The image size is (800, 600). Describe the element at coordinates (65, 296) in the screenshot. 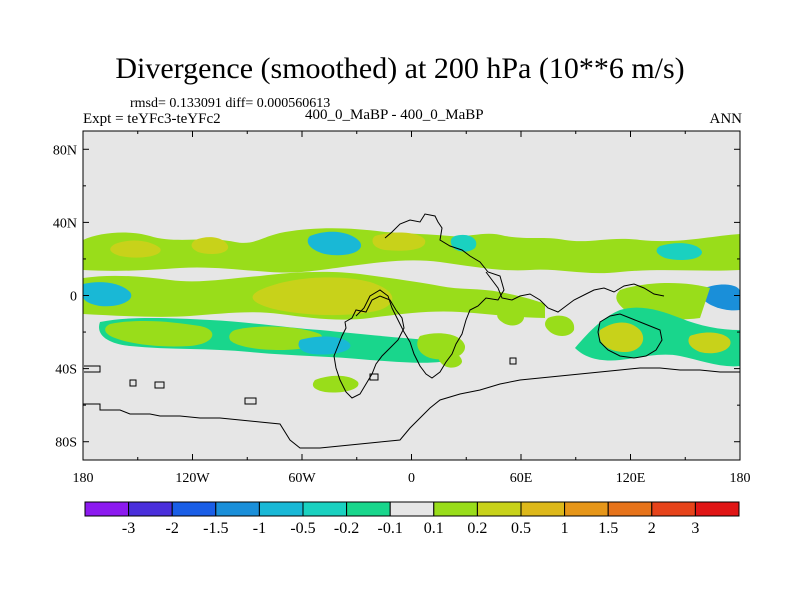

I see `y-axis-labels: 80N 40N 0 40S 80S` at that location.